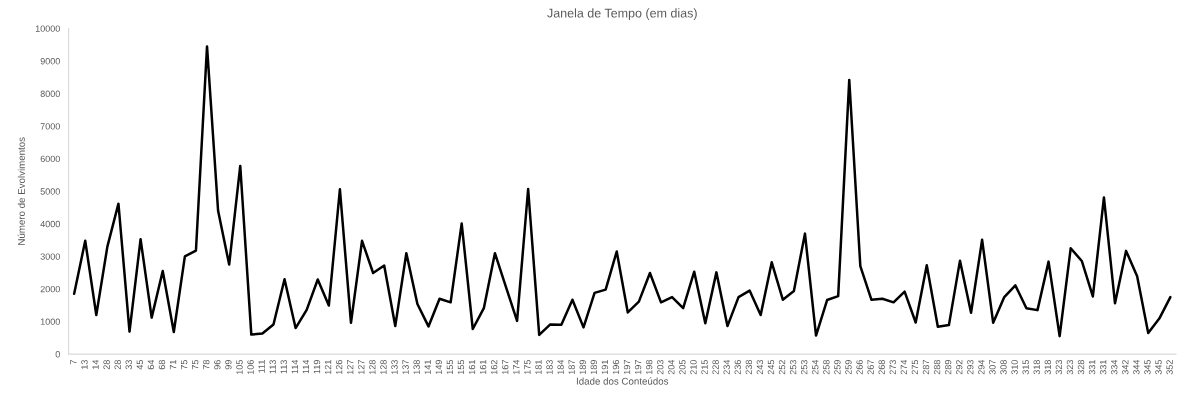  Describe the element at coordinates (516, 367) in the screenshot. I see `x-tick-label: 174` at that location.